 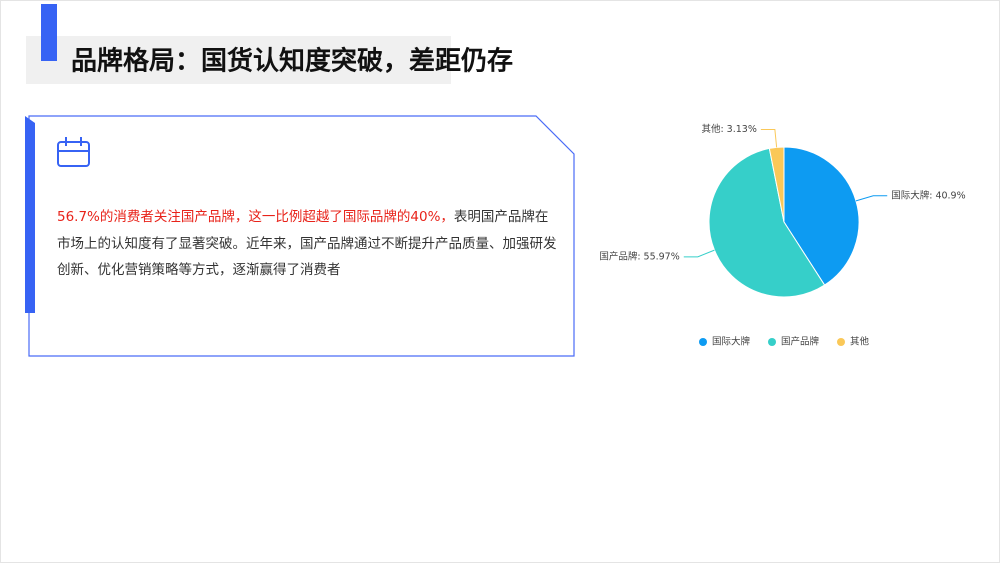 I want to click on legend-label: 其他, so click(x=860, y=342).